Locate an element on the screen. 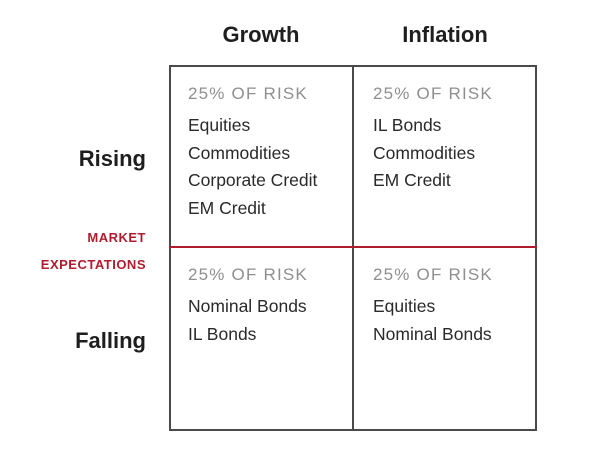  axis-label-market-expectations: MARKET EXPECTATIONS is located at coordinates (93, 251).